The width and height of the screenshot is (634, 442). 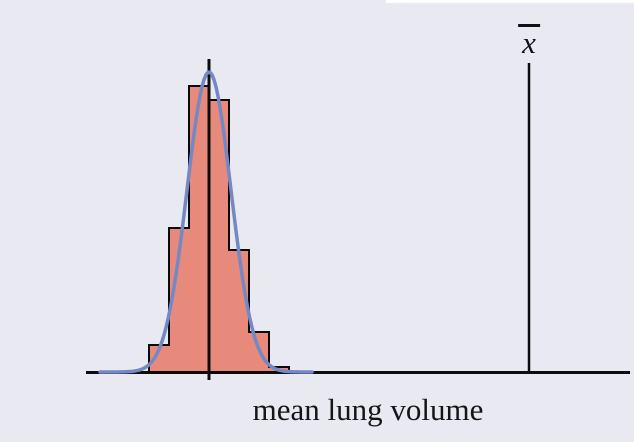 I want to click on histogram-bars, so click(x=219, y=229).